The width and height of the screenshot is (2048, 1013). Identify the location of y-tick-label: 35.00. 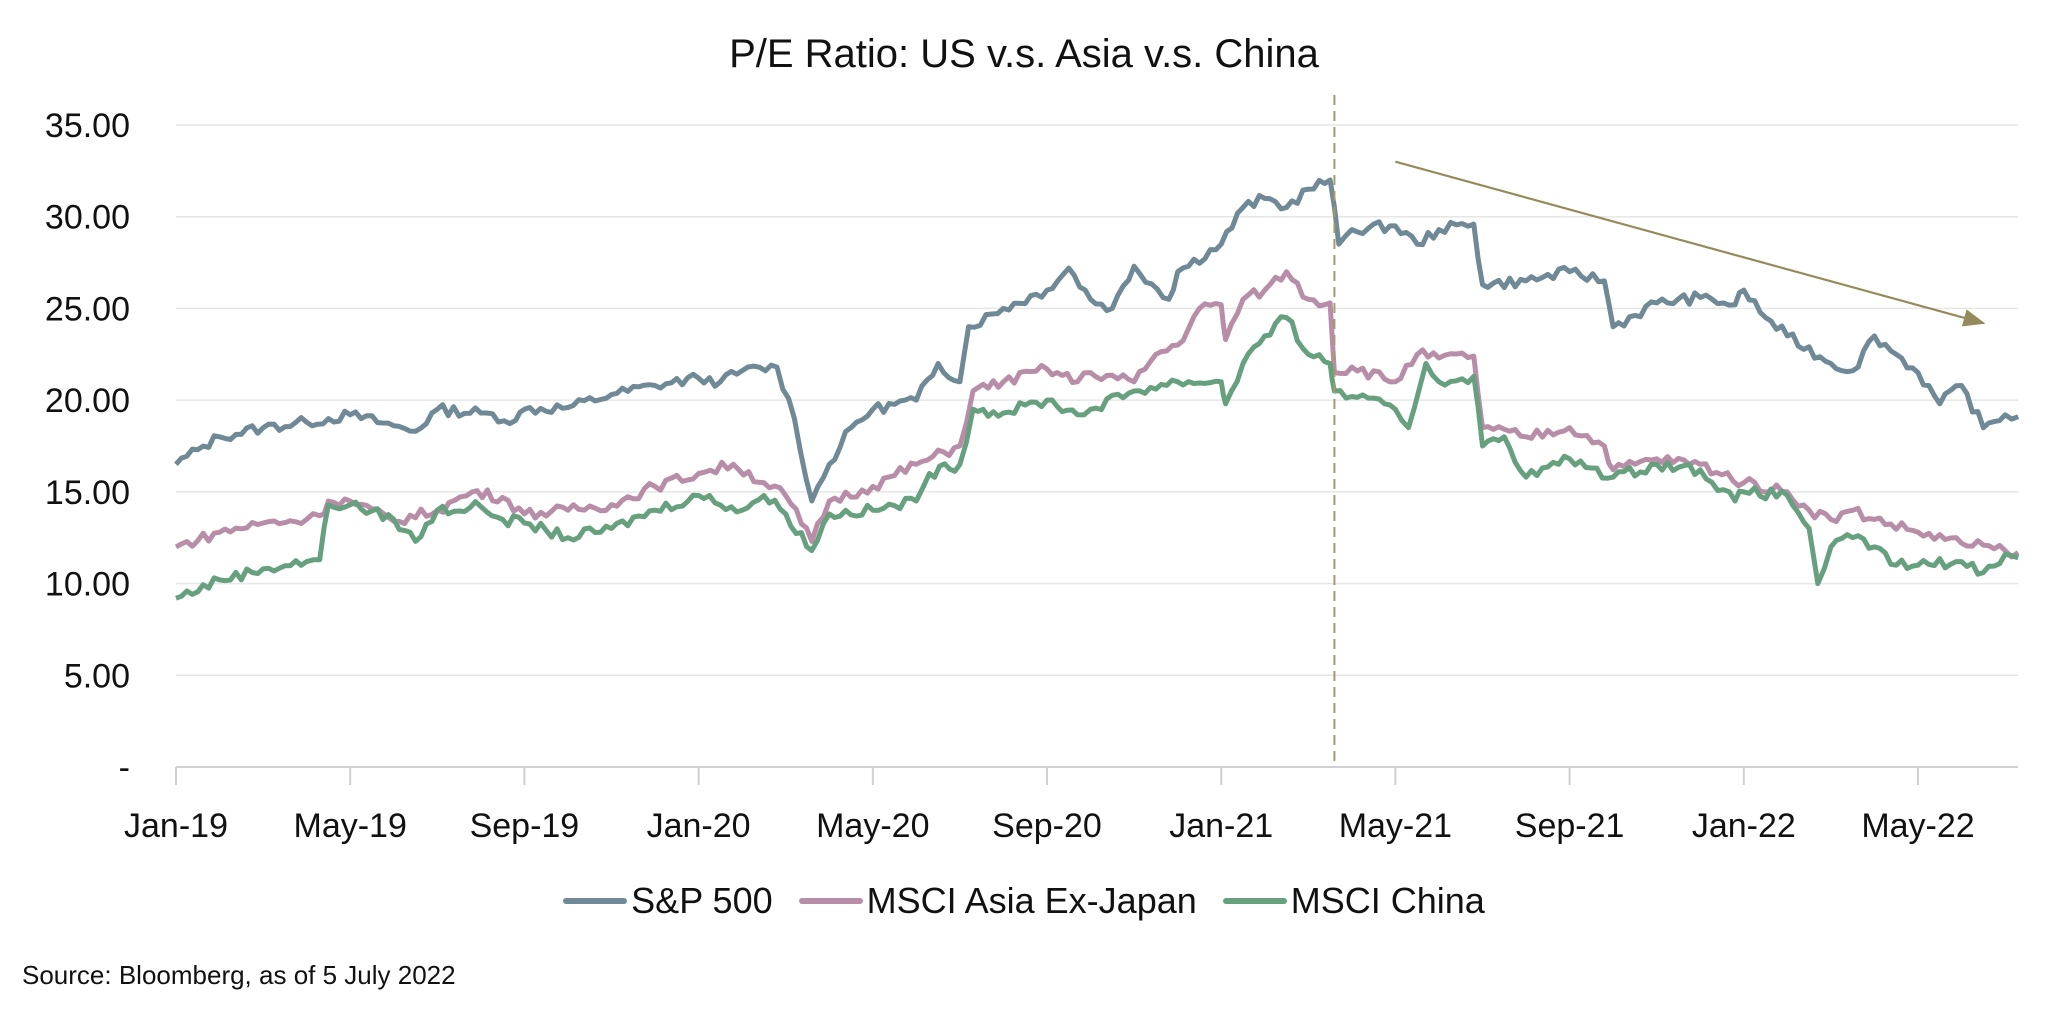
(87, 126).